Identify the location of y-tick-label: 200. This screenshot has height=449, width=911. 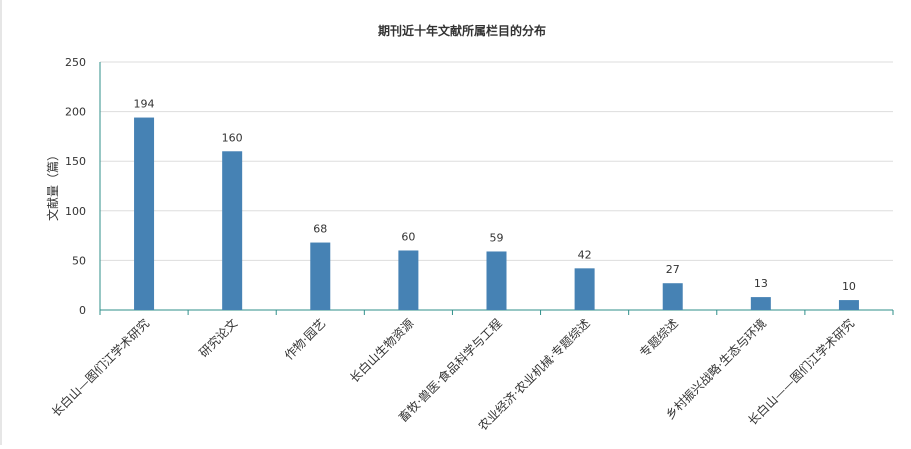
(75, 112).